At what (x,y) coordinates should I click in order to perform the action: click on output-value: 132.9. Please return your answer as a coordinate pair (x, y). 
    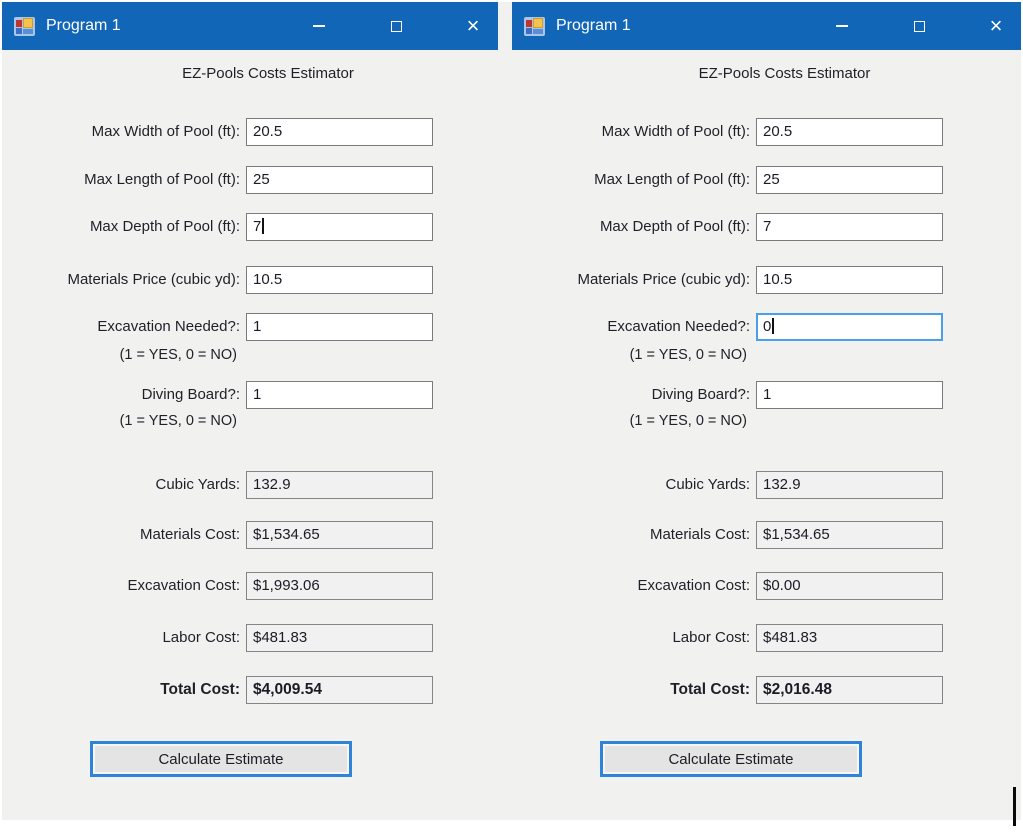
    Looking at the image, I should click on (272, 484).